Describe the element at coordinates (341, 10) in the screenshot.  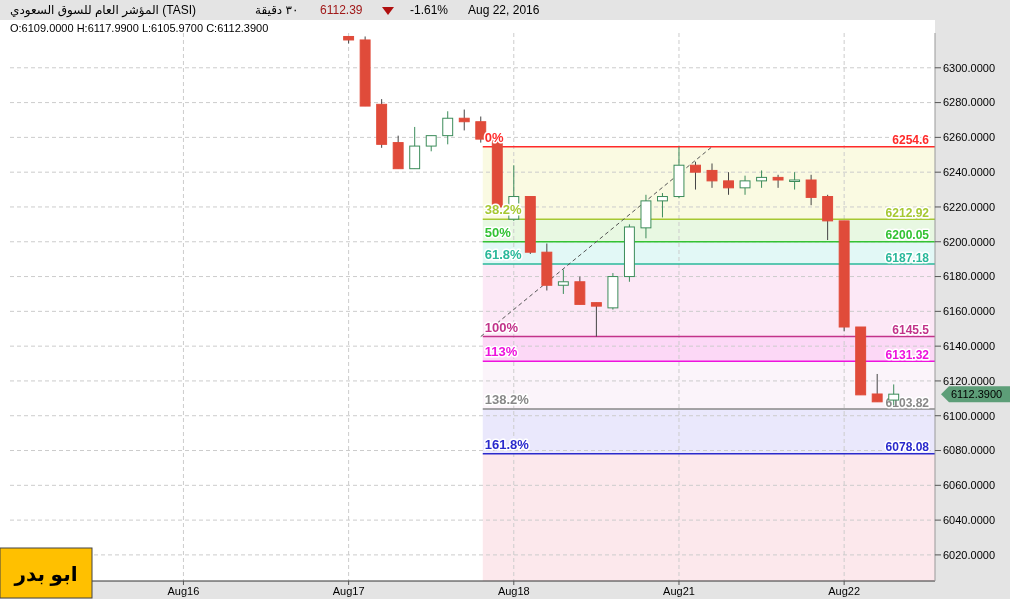
I see `text: 6112.39` at that location.